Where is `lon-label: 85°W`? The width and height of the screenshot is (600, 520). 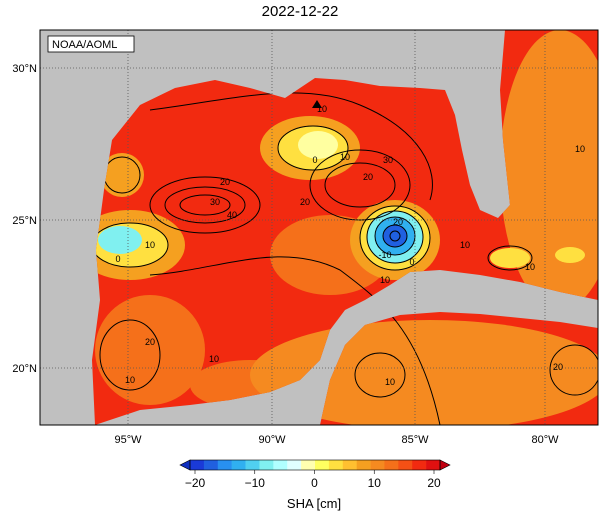
lon-label: 85°W is located at coordinates (415, 440).